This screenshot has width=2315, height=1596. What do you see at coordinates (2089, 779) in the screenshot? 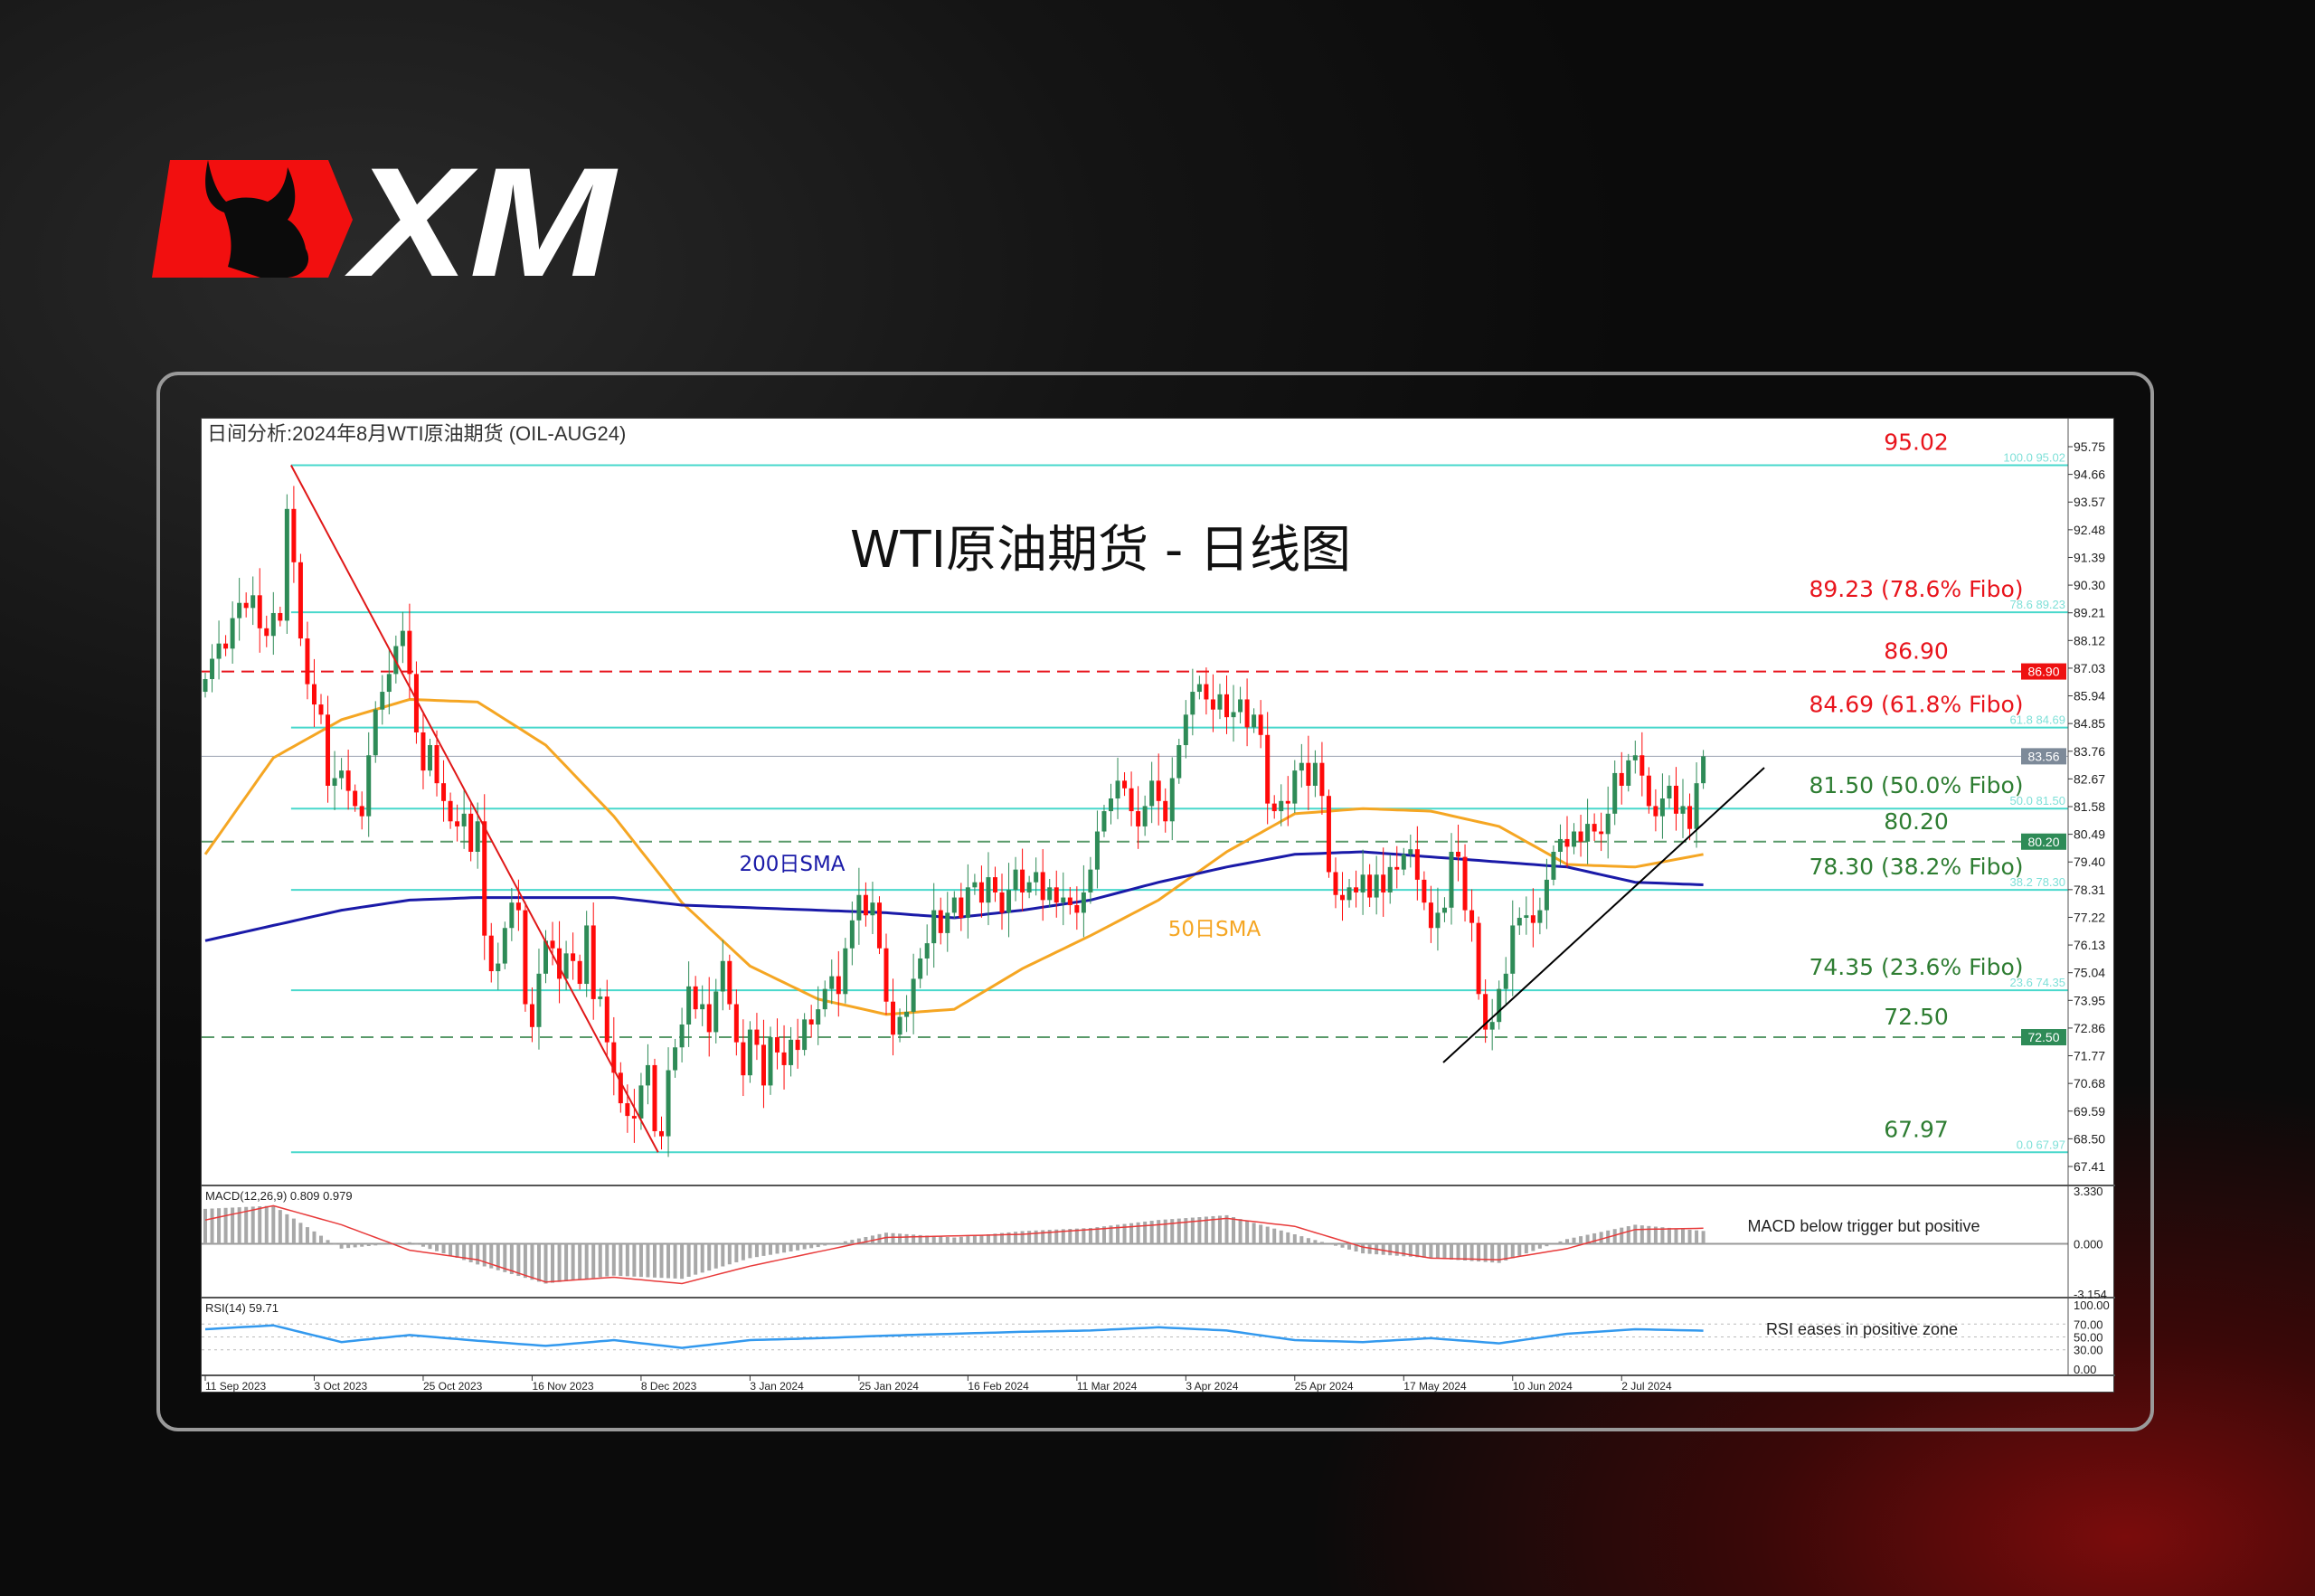
I see `y-tick-label: 82.67` at bounding box center [2089, 779].